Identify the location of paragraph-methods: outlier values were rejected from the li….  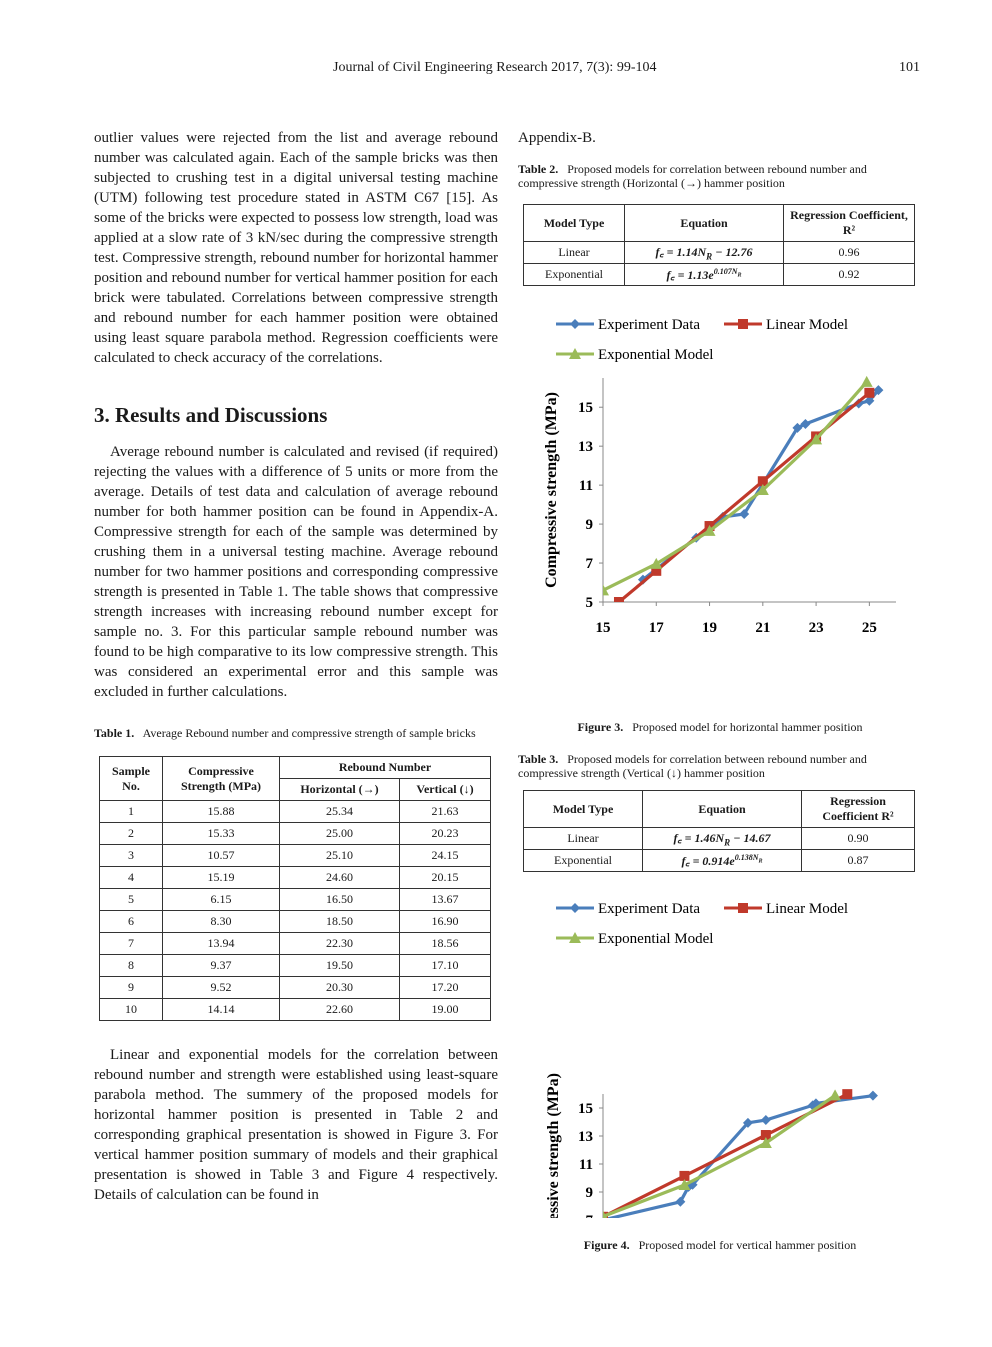
(296, 248).